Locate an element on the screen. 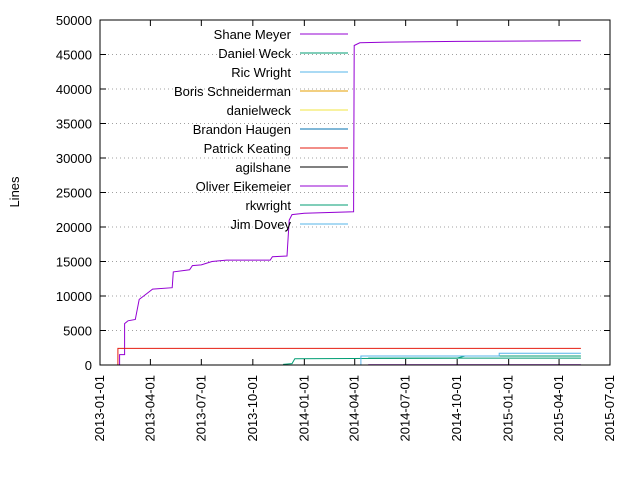 Image resolution: width=640 pixels, height=480 pixels. legend-label: Oliver Eikemeier is located at coordinates (244, 186).